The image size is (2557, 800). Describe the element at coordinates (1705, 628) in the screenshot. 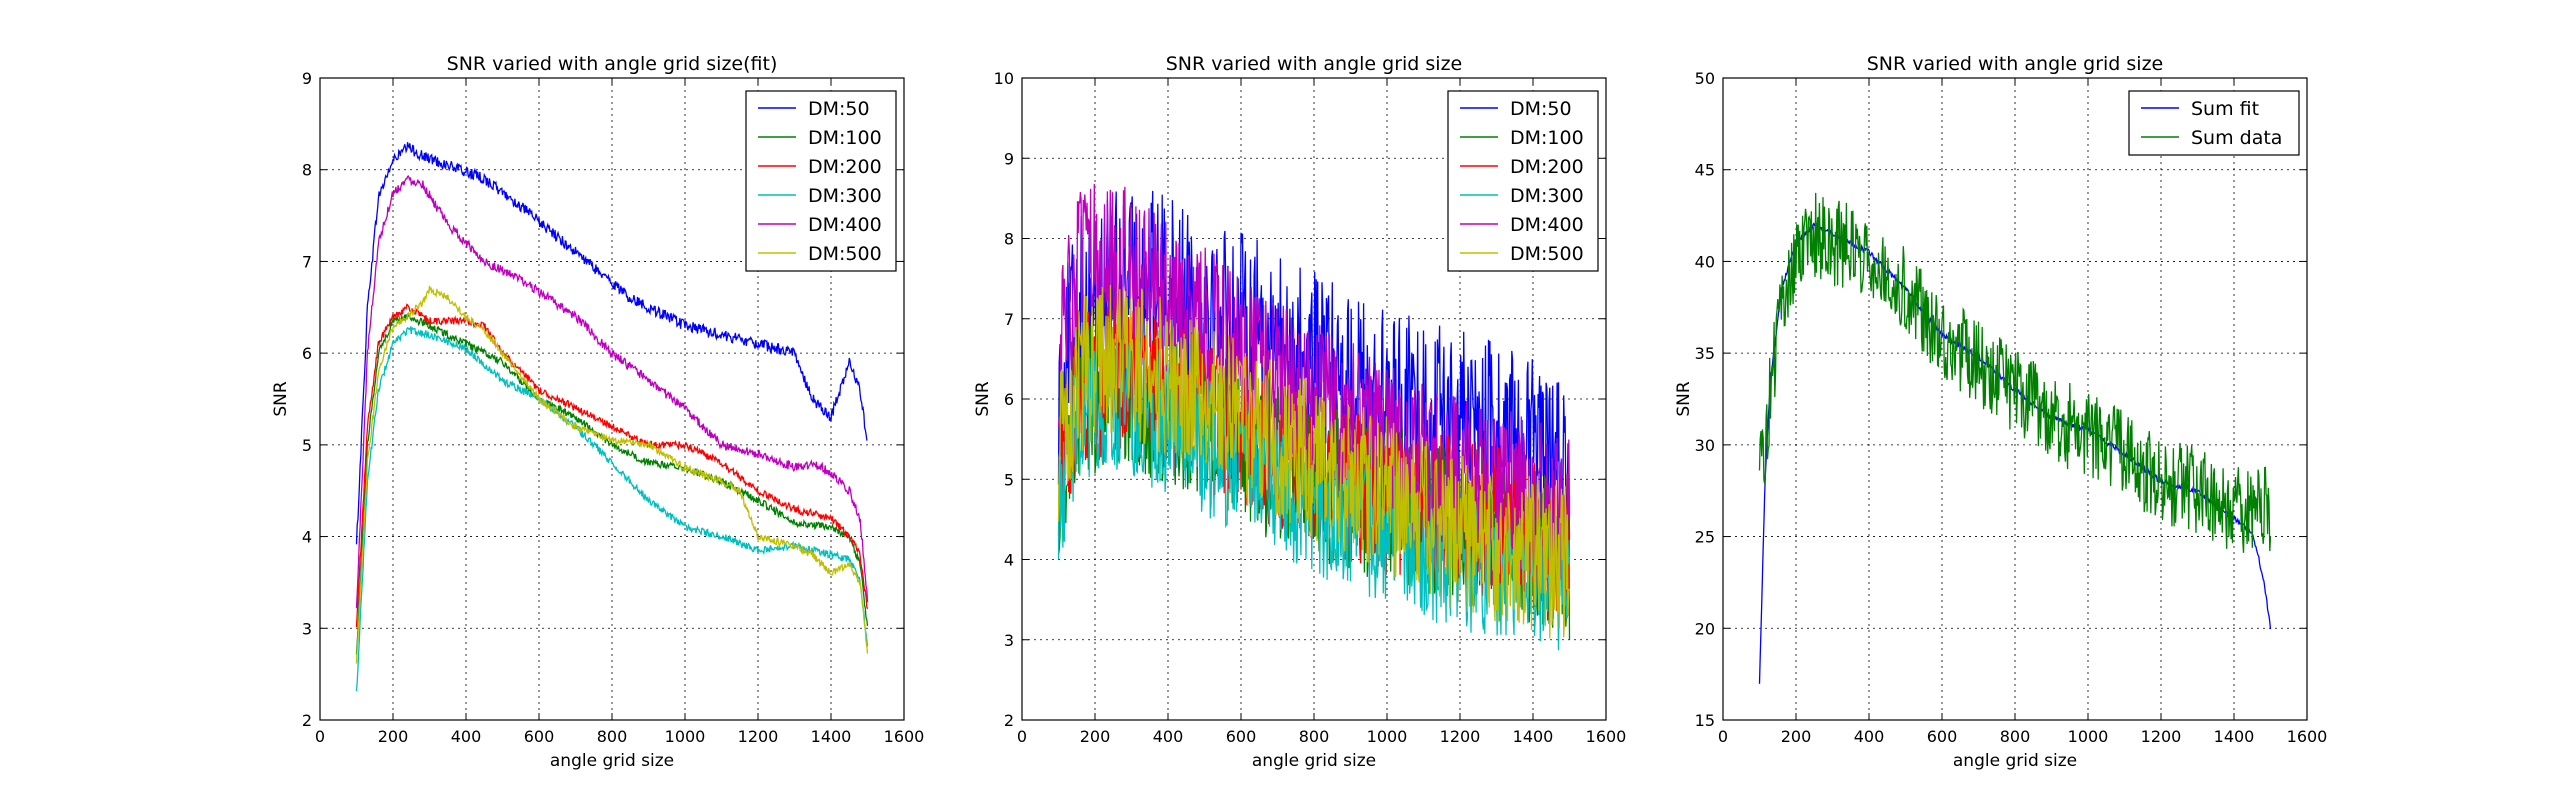

I see `y-tick-label: 20` at that location.